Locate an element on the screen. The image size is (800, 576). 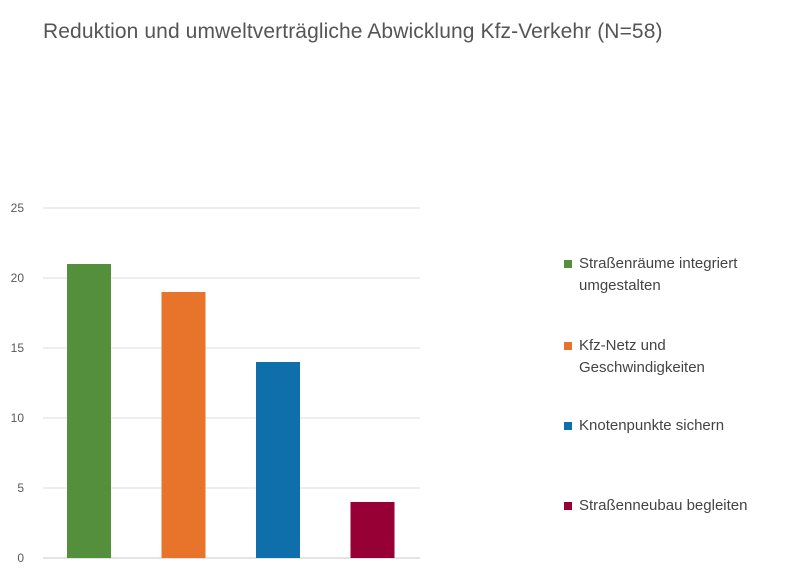
y-axis-ticks: 0 5 10 15 20 25 is located at coordinates (18, 383).